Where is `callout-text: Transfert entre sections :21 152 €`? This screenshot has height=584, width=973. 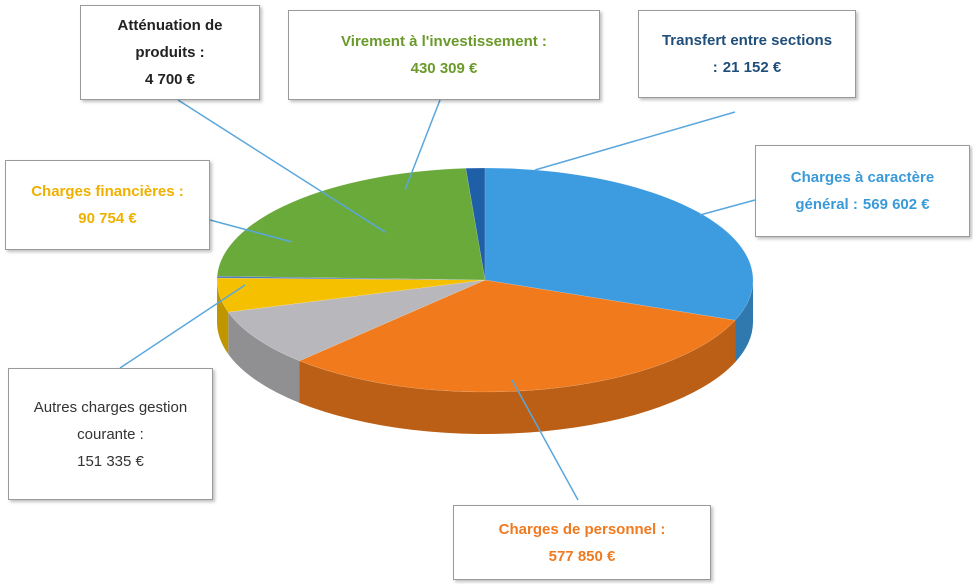 callout-text: Transfert entre sections :21 152 € is located at coordinates (747, 54).